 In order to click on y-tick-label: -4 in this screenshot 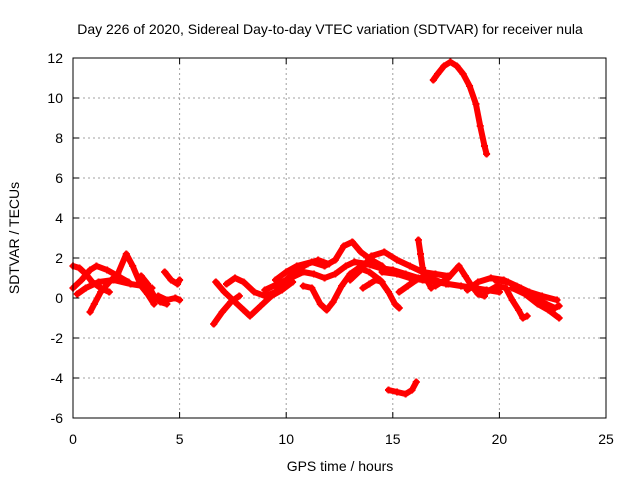, I will do `click(57, 378)`.